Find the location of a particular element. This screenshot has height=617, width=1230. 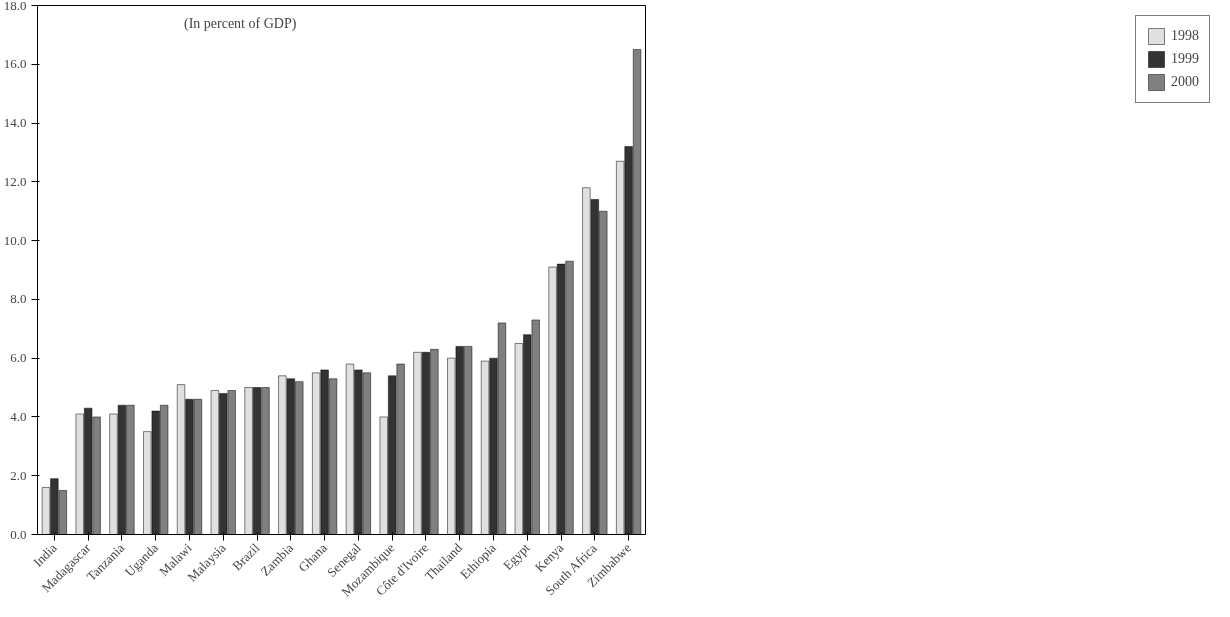

y-tick-label: 6.0 is located at coordinates (18, 358).